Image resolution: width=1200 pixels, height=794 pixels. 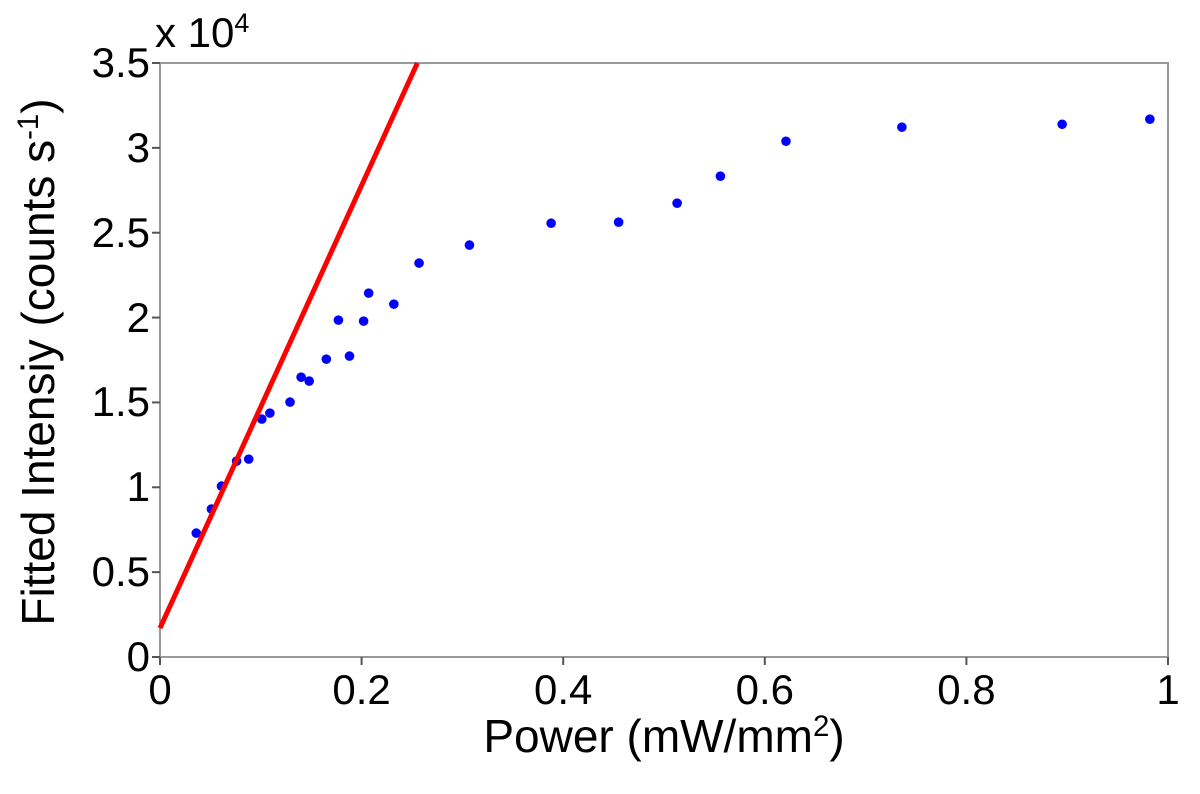 I want to click on y-tick-label: 0, so click(x=138, y=656).